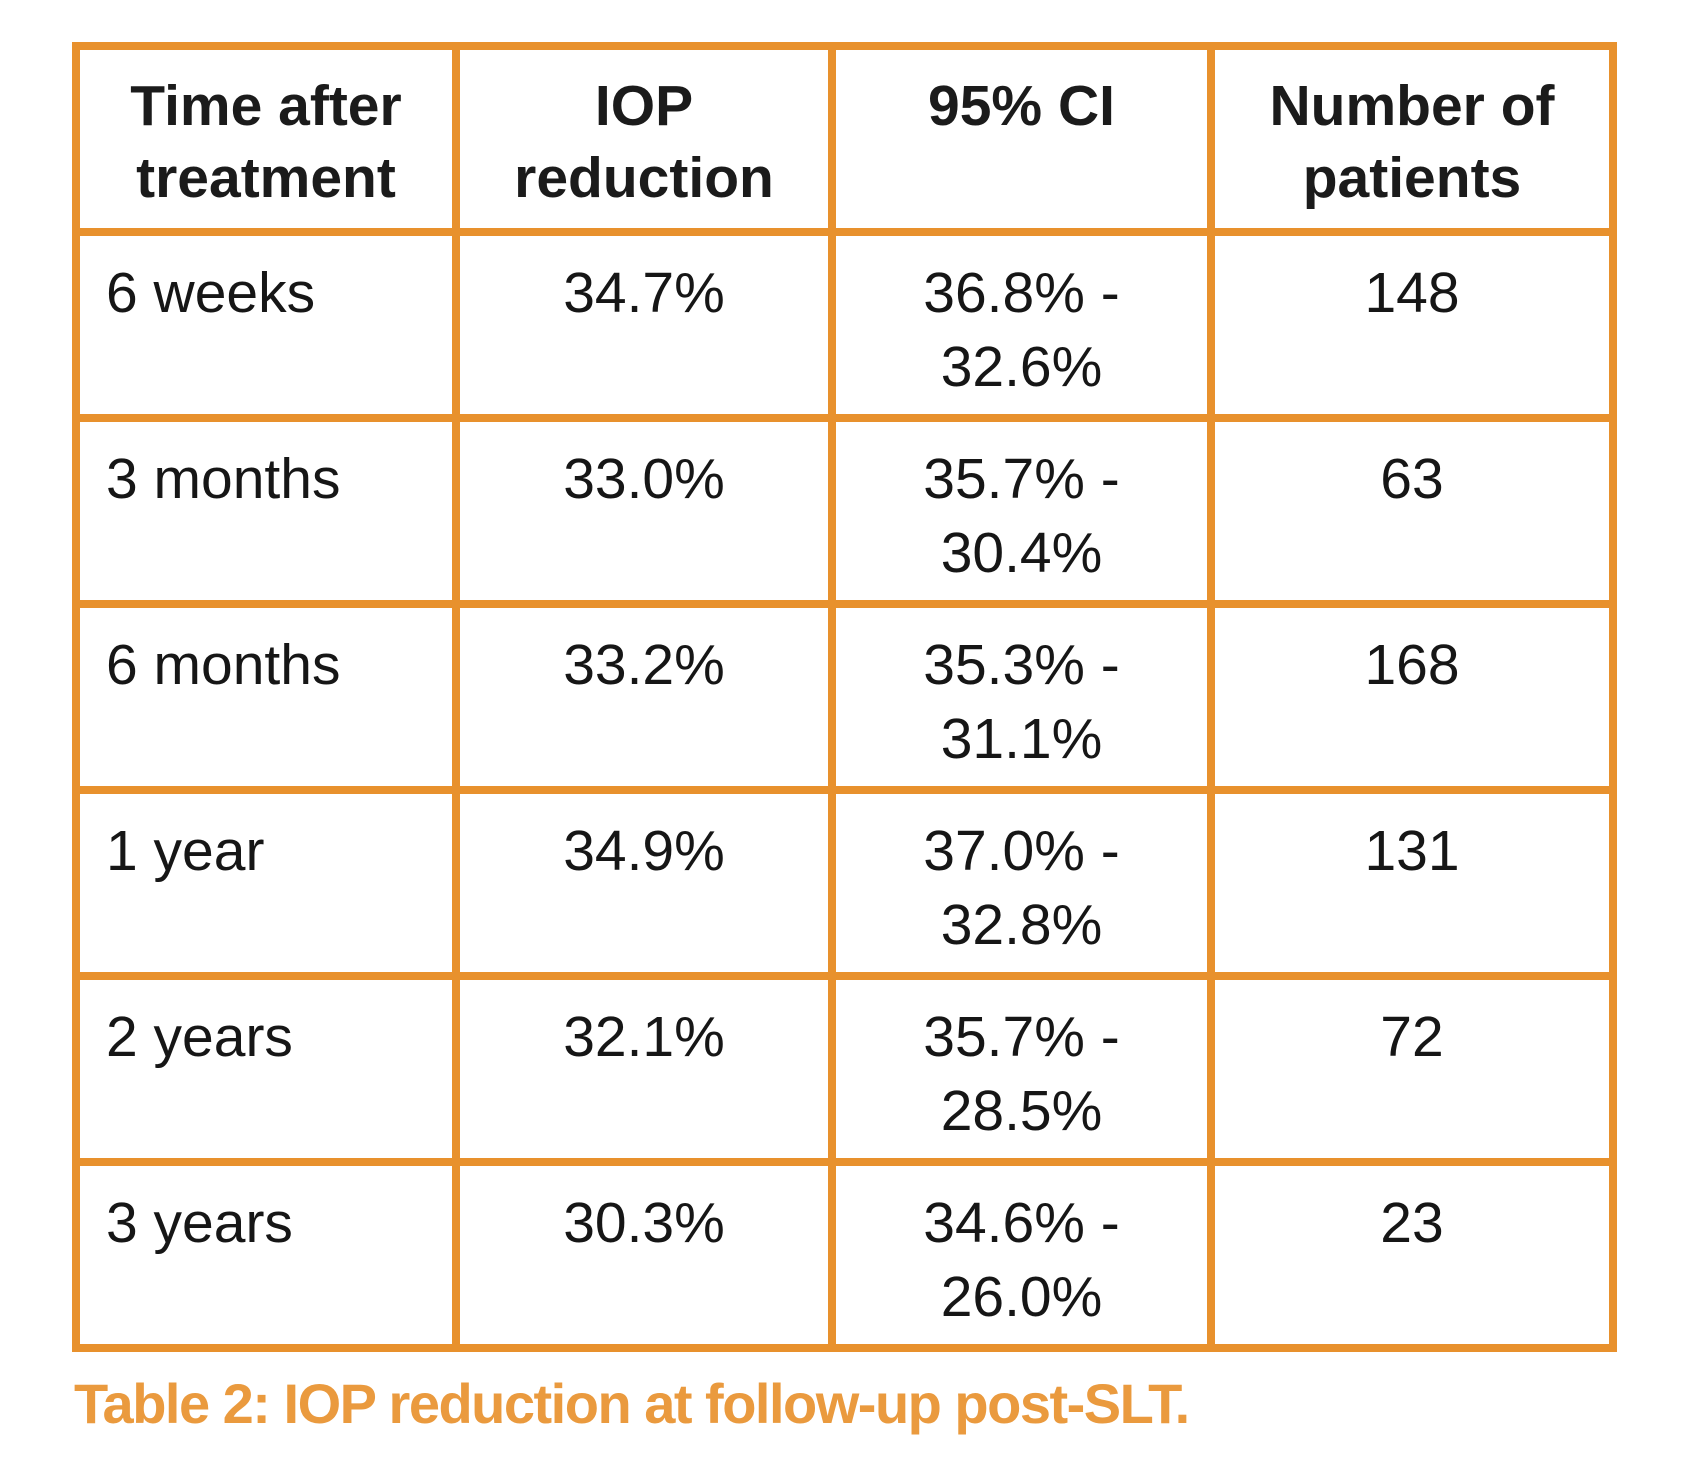 This screenshot has width=1700, height=1477. Describe the element at coordinates (266, 511) in the screenshot. I see `cell-time: 3 months` at that location.